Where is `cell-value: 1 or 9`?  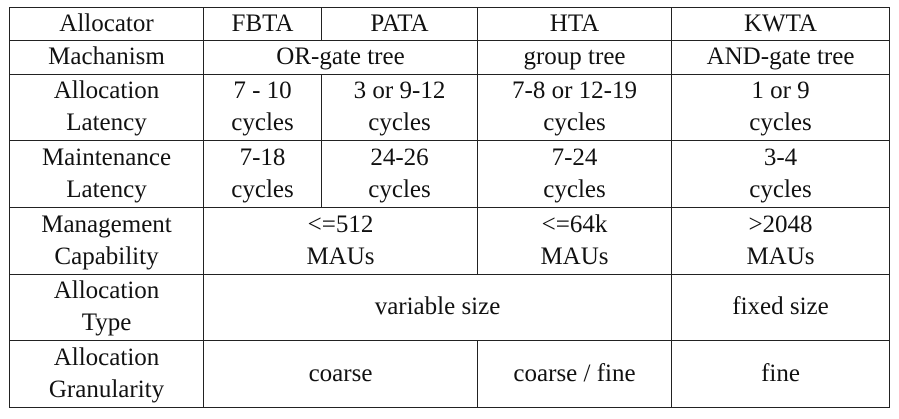
cell-value: 1 or 9 is located at coordinates (780, 91).